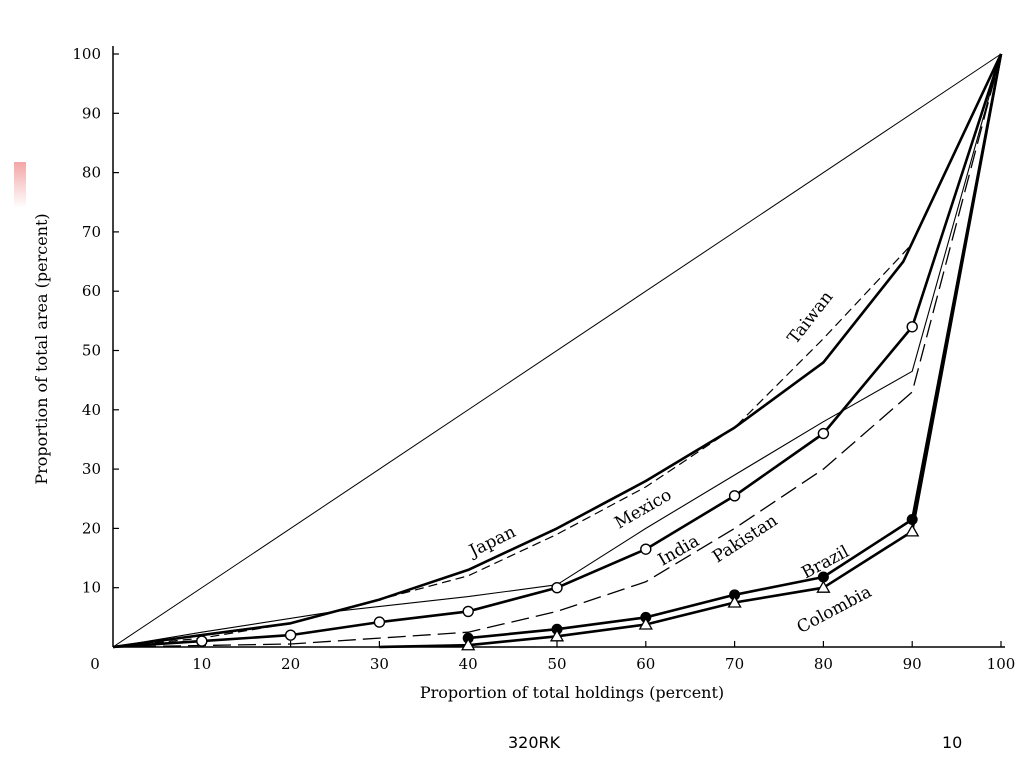 This screenshot has height=768, width=1024. What do you see at coordinates (572, 692) in the screenshot?
I see `x-axis-title: Proportion of total holdings (percent)` at bounding box center [572, 692].